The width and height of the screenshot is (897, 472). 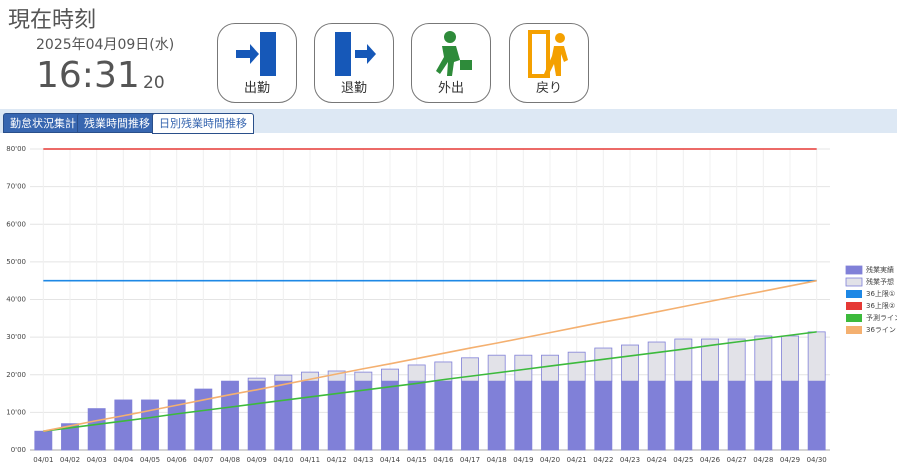 What do you see at coordinates (881, 330) in the screenshot?
I see `legend-label: 36ライン` at bounding box center [881, 330].